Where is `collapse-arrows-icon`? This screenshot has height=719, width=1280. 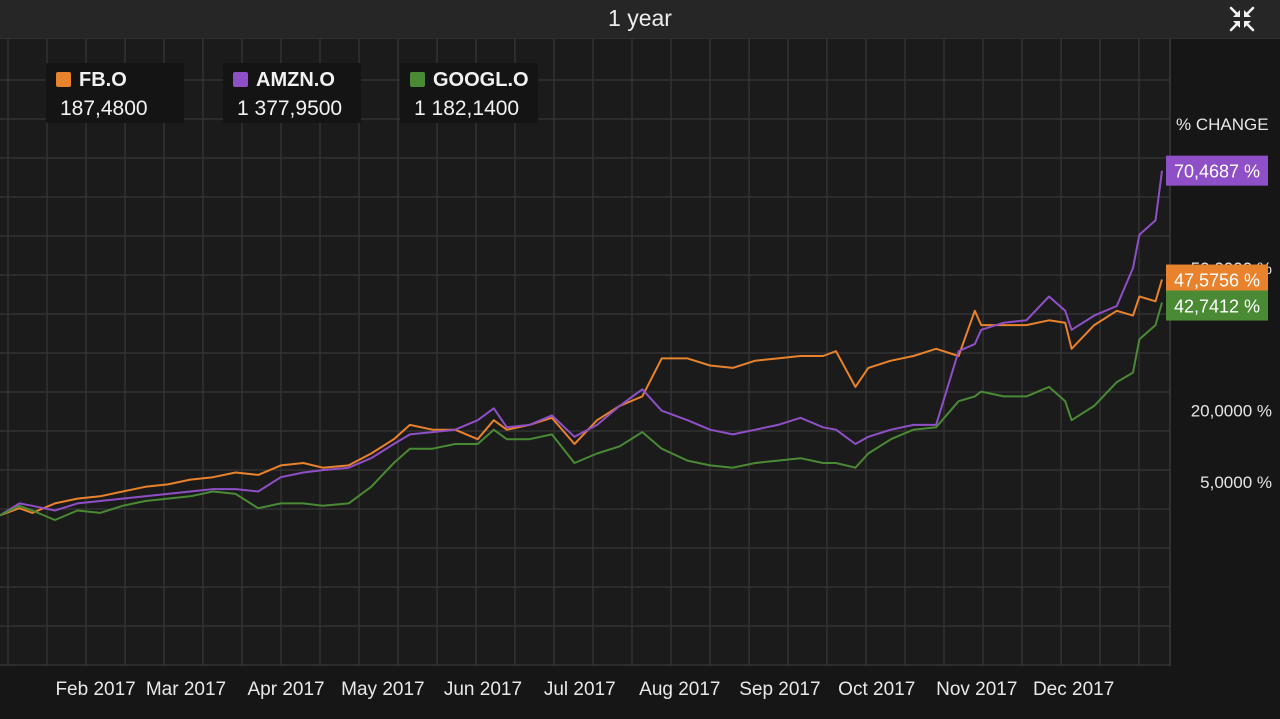
collapse-arrows-icon is located at coordinates (1242, 19).